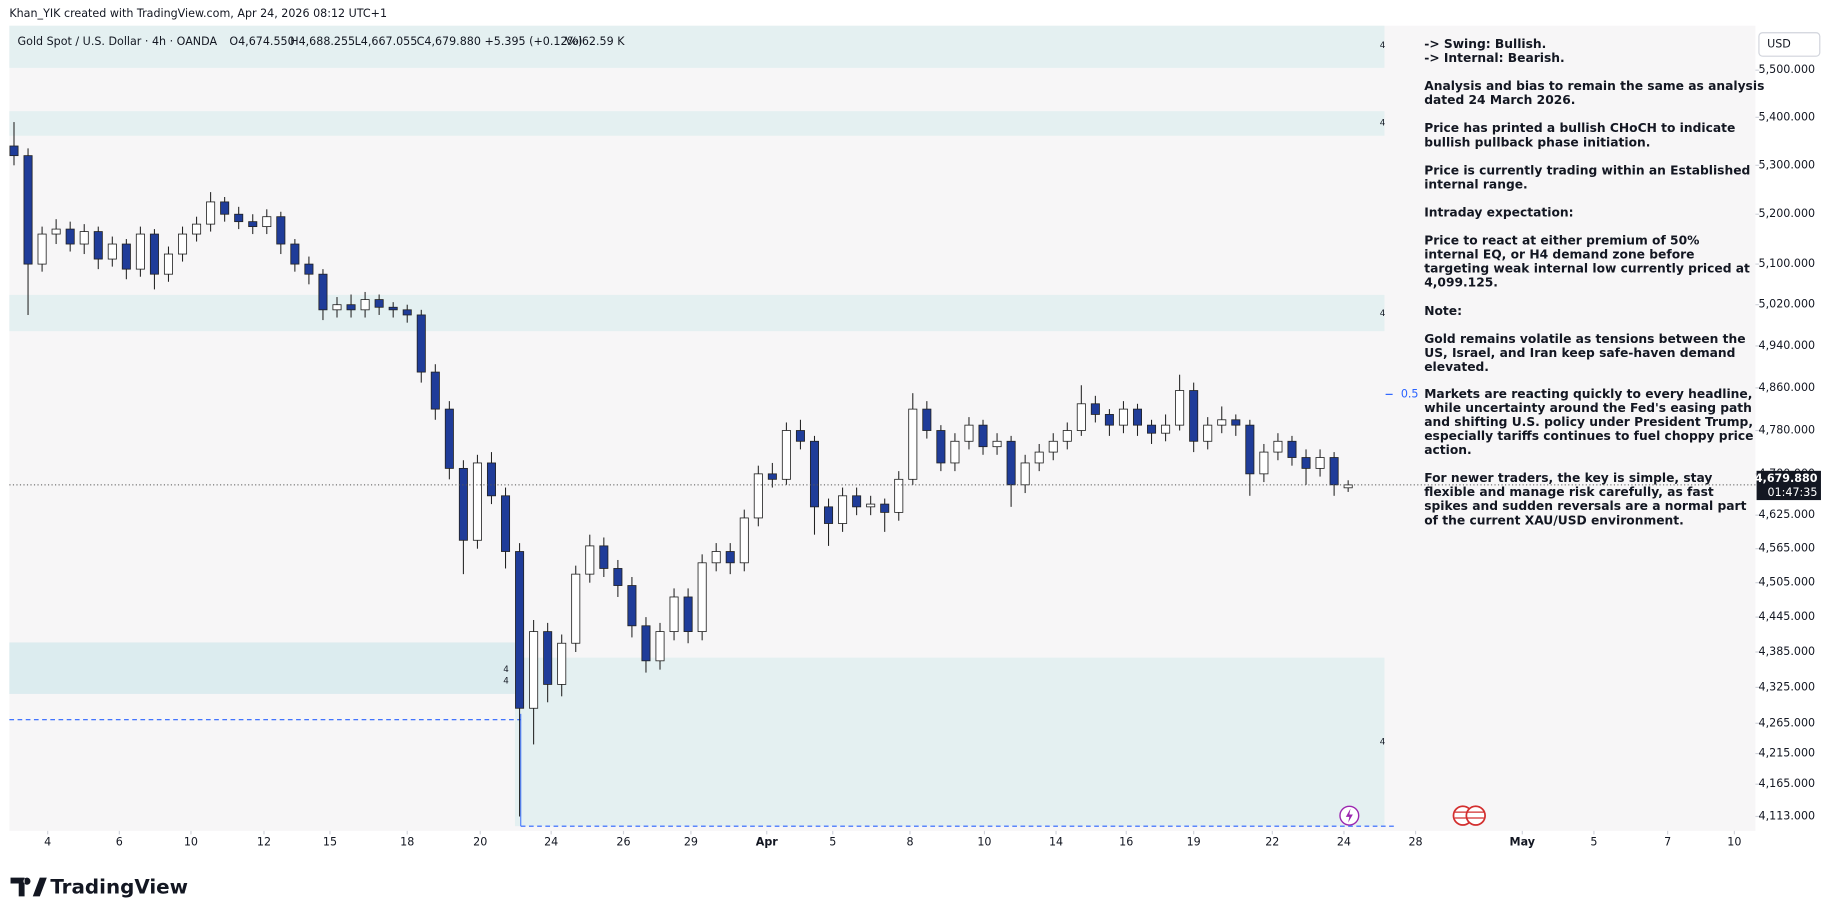 This screenshot has height=917, width=1835. Describe the element at coordinates (1787, 514) in the screenshot. I see `y-tick-label: 4,625.000` at that location.